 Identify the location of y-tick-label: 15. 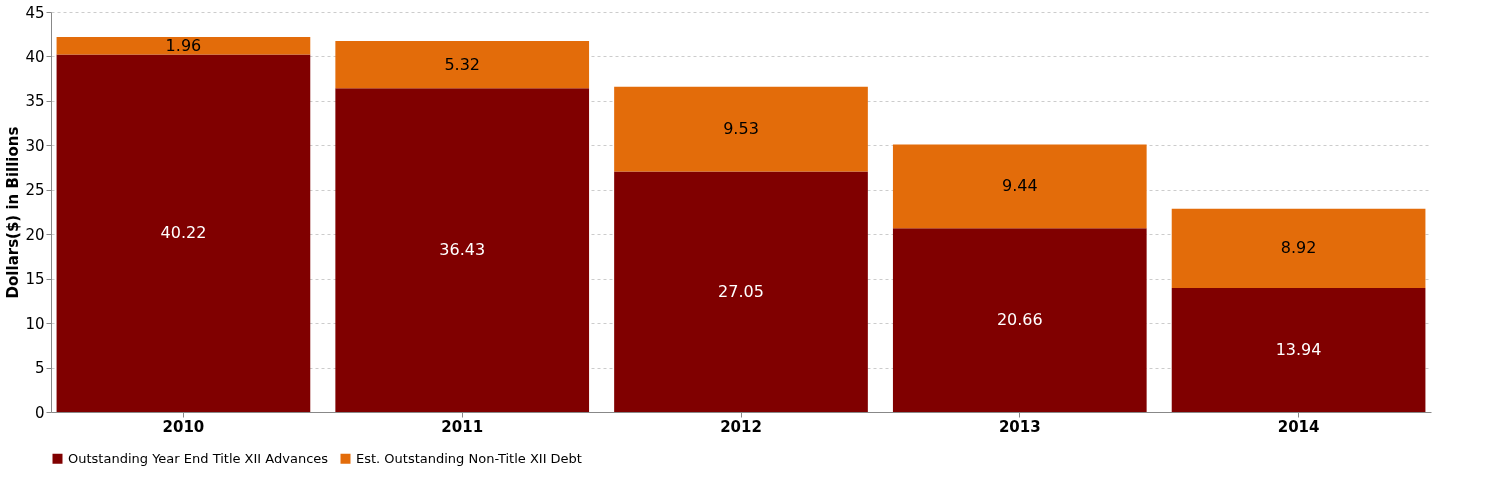
(35, 279).